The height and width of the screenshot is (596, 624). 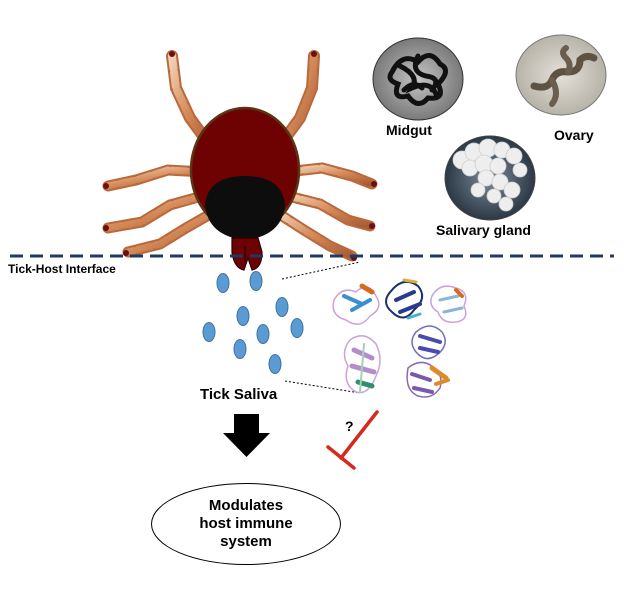 I want to click on ovary-label: Ovary, so click(x=574, y=135).